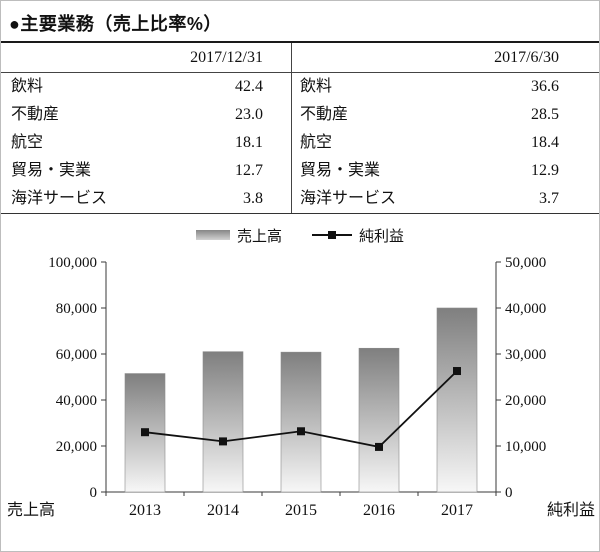  What do you see at coordinates (445, 58) in the screenshot?
I see `period-date: 2017/6/30` at bounding box center [445, 58].